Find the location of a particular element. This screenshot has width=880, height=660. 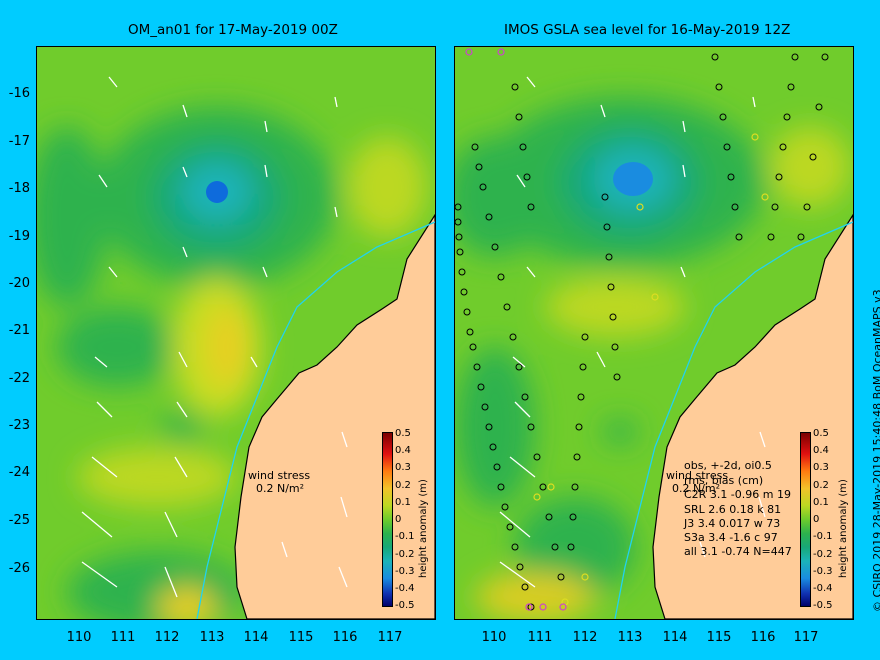

left-map-title: OM_an01 for 17-May-2019 00Z is located at coordinates (233, 30).